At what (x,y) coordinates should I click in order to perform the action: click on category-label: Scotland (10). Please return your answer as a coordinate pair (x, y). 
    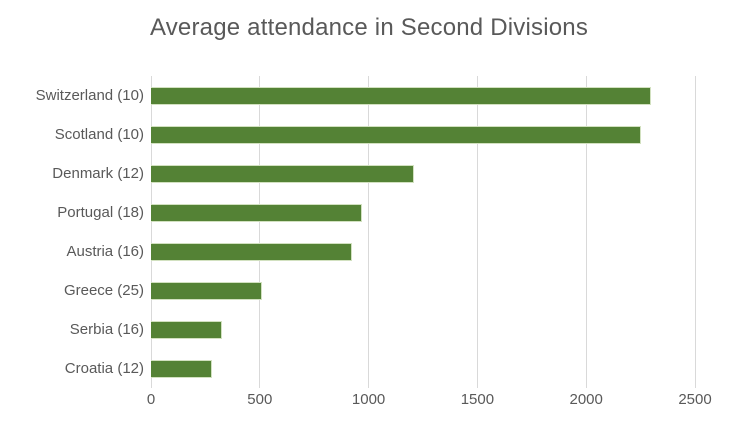
    Looking at the image, I should click on (99, 134).